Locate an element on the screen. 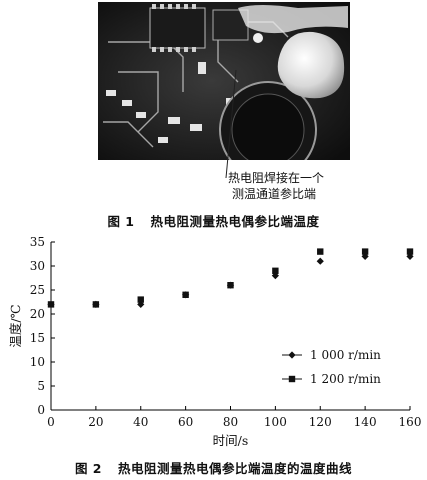 This screenshot has height=480, width=427. figure-2-caption: 图 2 热电阻测量热电偶参比端温度的温度曲线 is located at coordinates (213, 467).